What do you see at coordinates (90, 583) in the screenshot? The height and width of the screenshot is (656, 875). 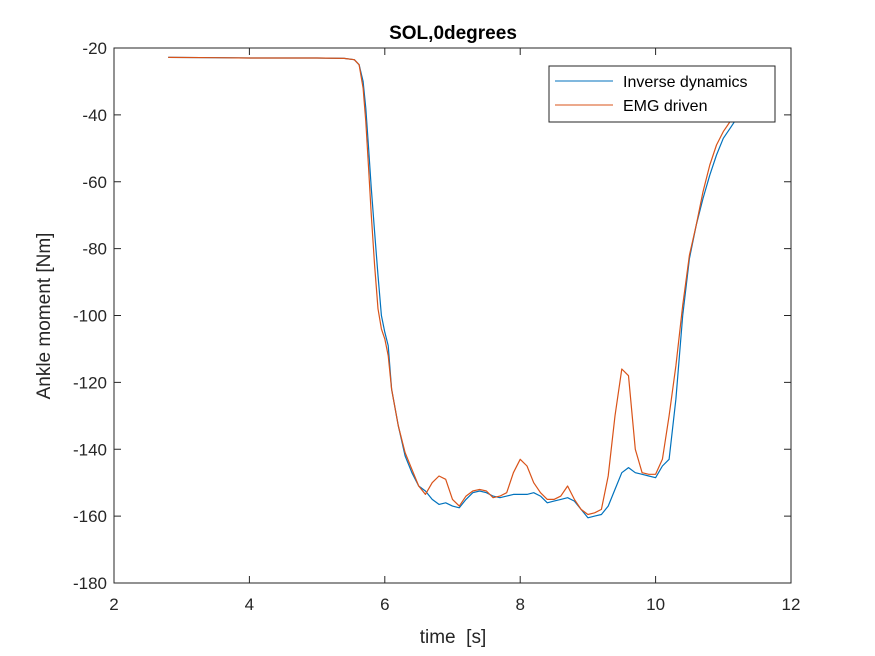 I see `y-tick-label: -180` at bounding box center [90, 583].